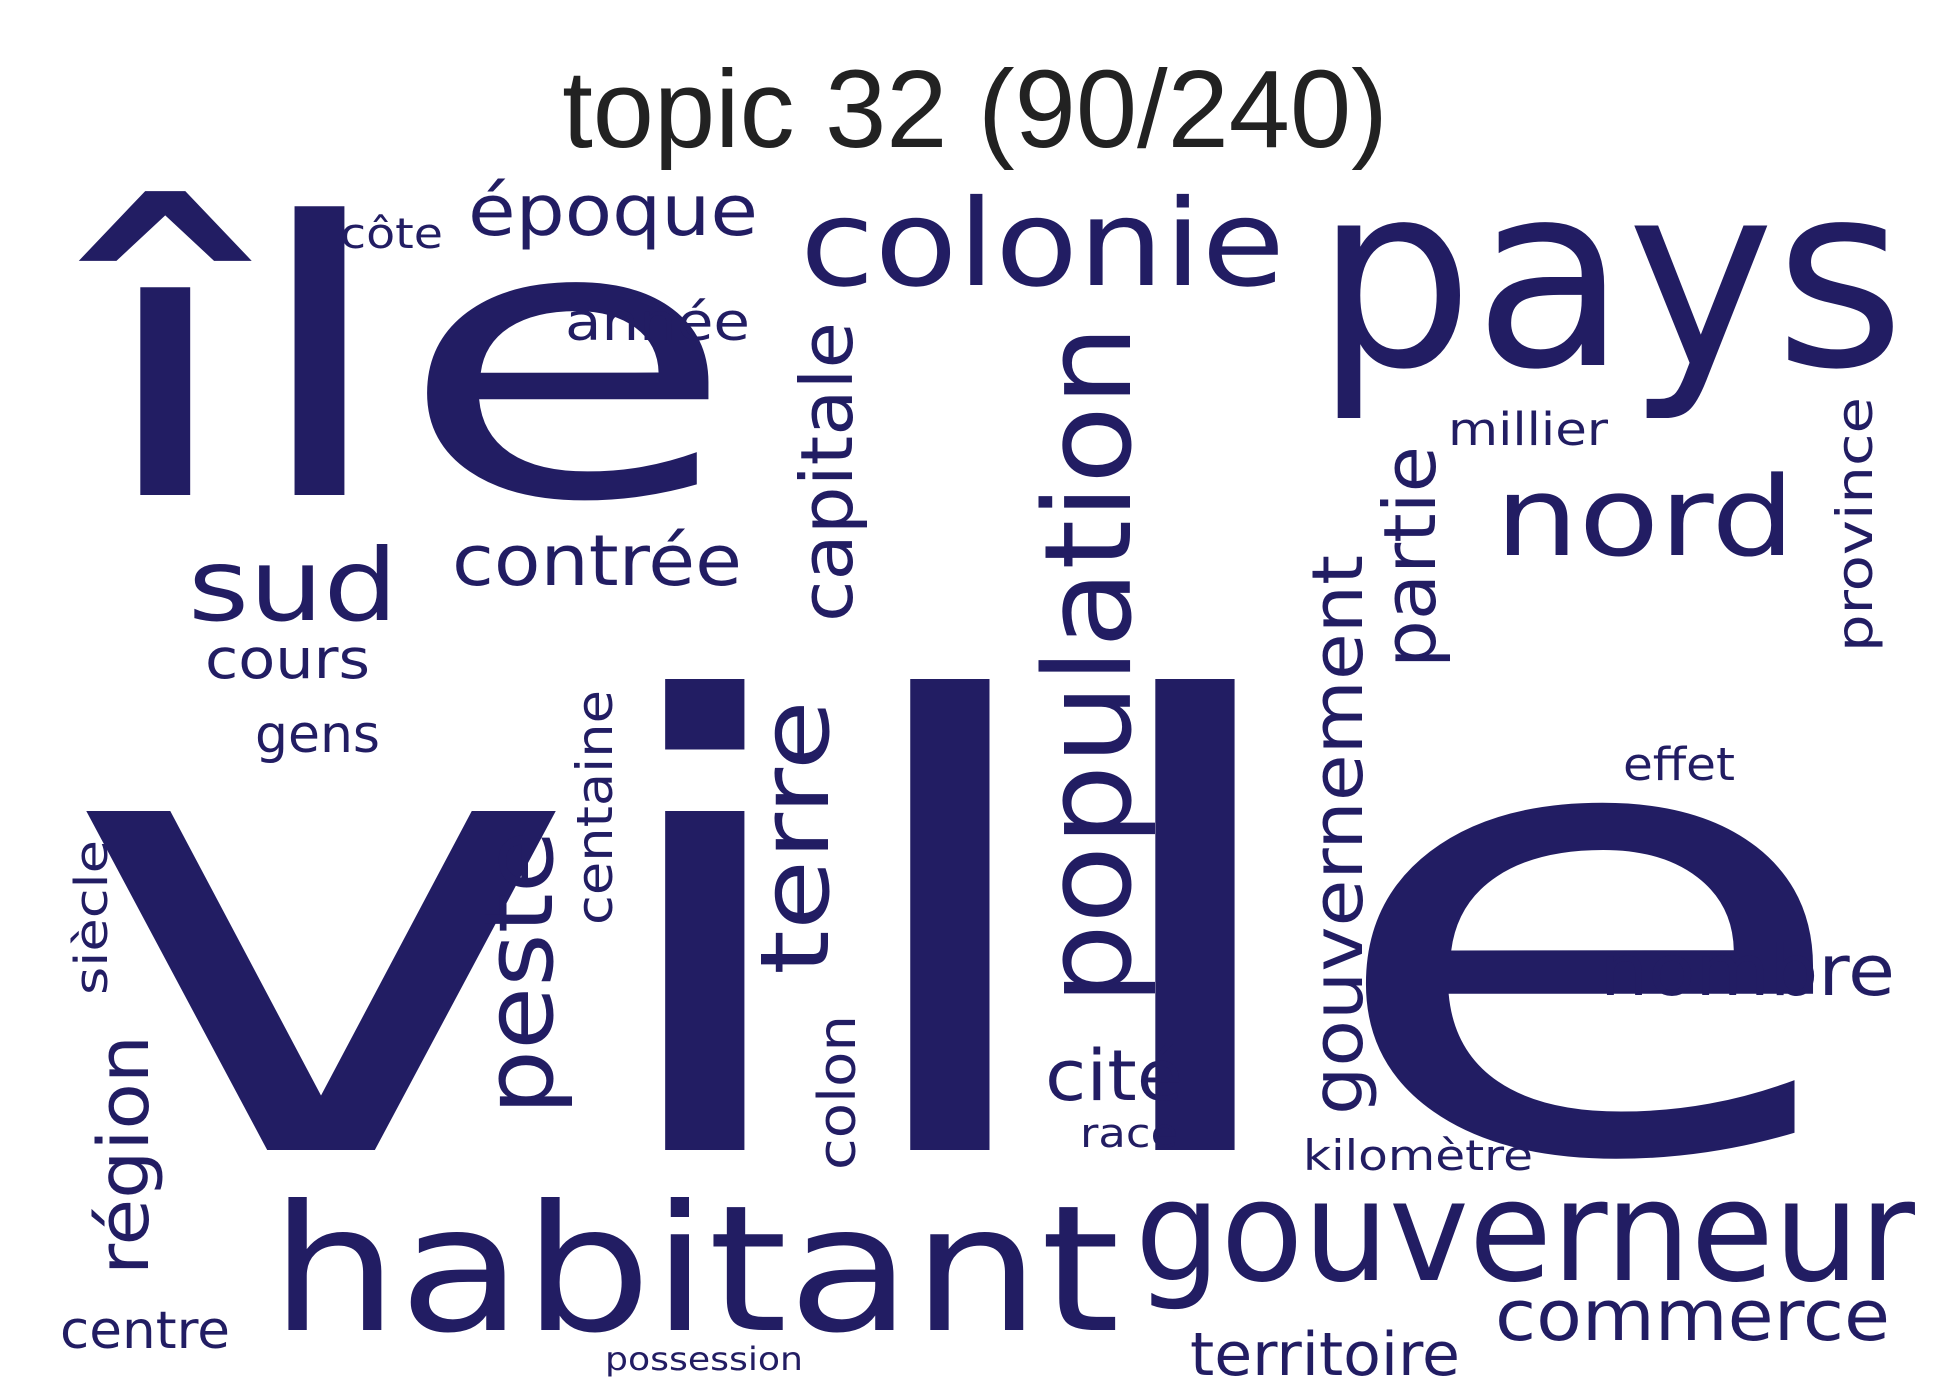 The height and width of the screenshot is (1400, 1950). Describe the element at coordinates (91, 917) in the screenshot. I see `word-siecle: siècle` at that location.